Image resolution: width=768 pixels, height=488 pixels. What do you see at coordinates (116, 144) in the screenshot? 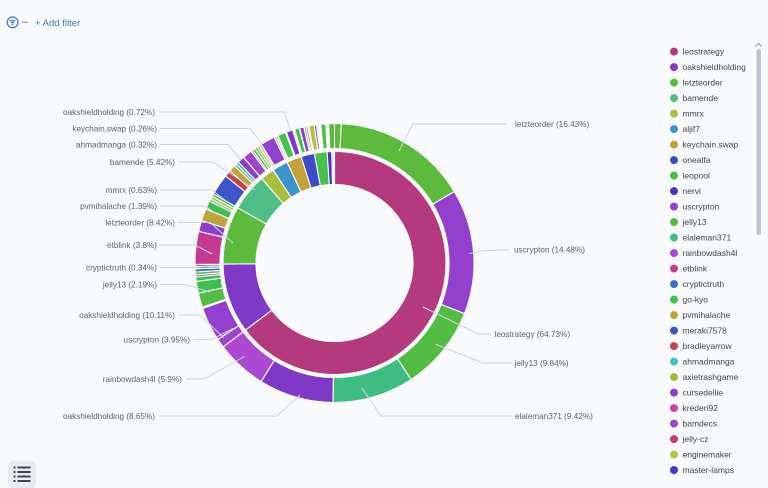
I see `svg-text: ahmadmanga (0.32%)` at bounding box center [116, 144].